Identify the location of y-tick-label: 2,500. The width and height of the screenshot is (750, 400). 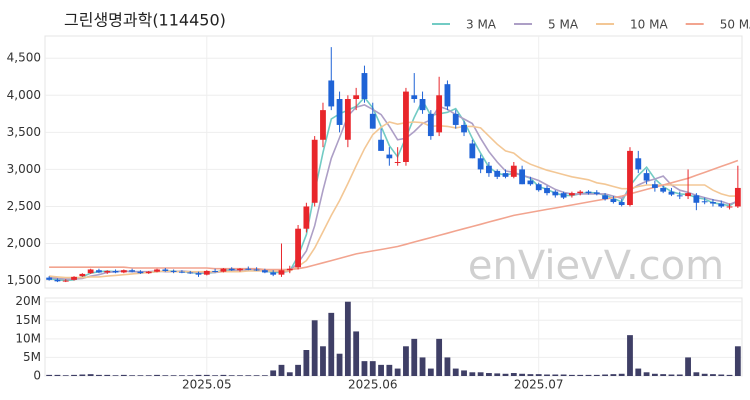
(24, 206).